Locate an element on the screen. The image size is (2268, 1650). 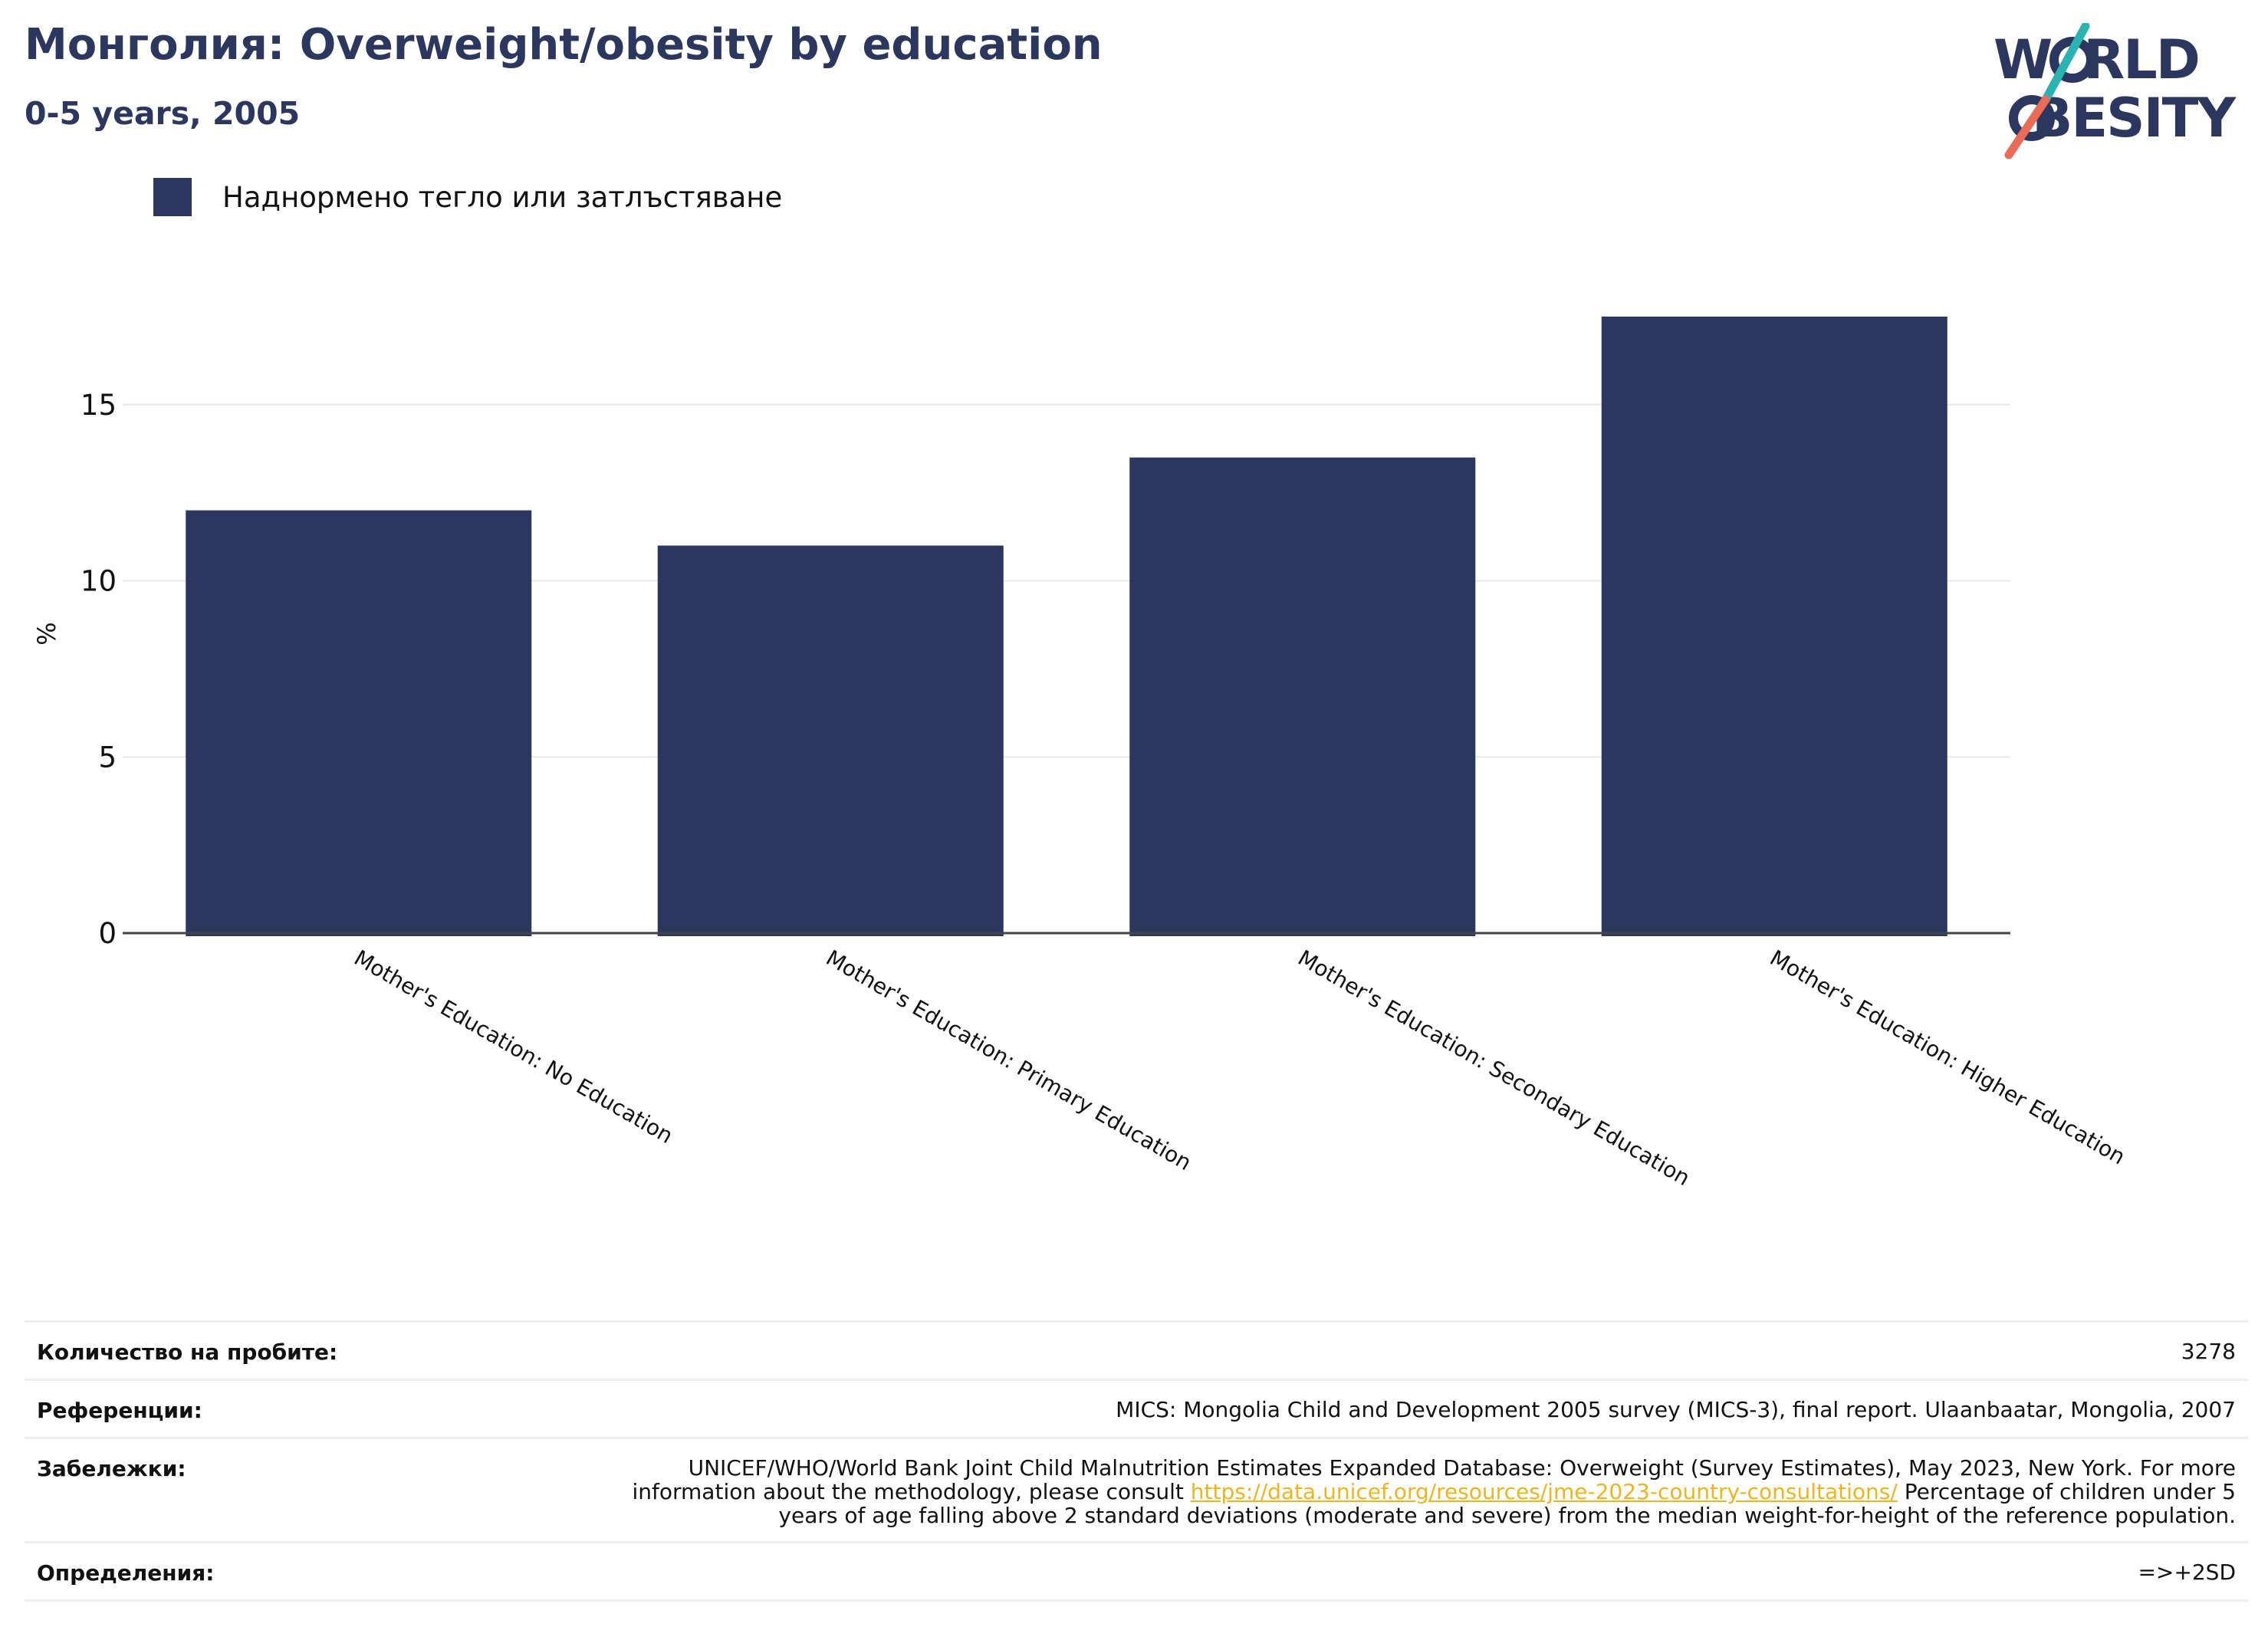
y-tick-label: 10 is located at coordinates (99, 581).